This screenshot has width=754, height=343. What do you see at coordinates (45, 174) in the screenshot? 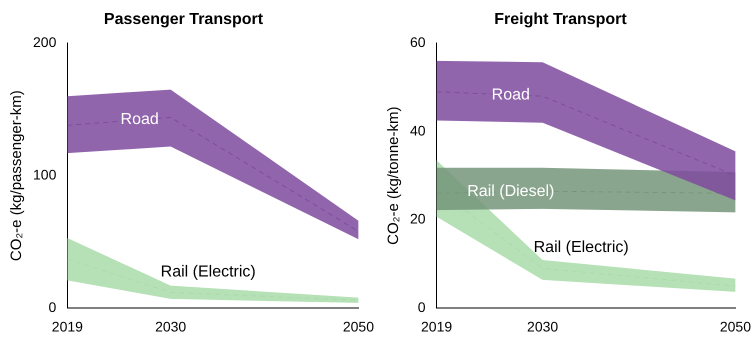
I see `y-tick-label: 100` at bounding box center [45, 174].